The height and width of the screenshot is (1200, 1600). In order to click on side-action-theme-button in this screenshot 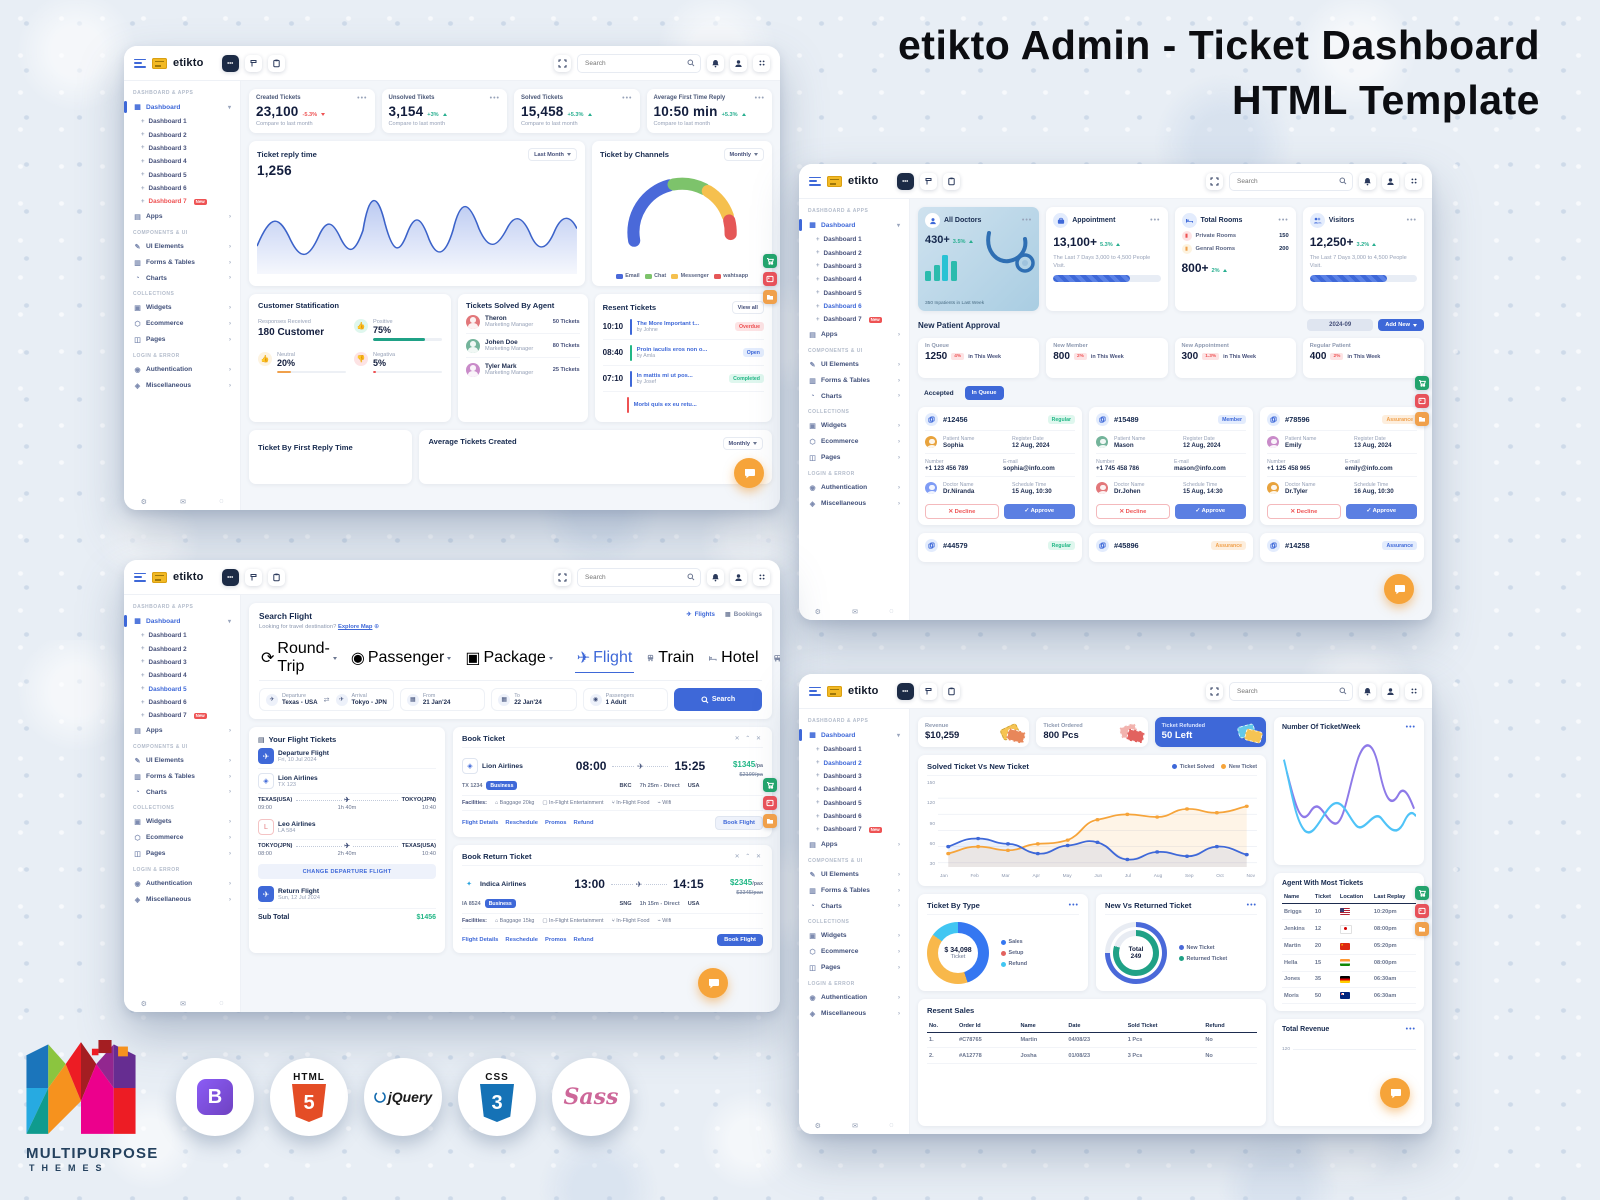, I will do `click(770, 279)`.